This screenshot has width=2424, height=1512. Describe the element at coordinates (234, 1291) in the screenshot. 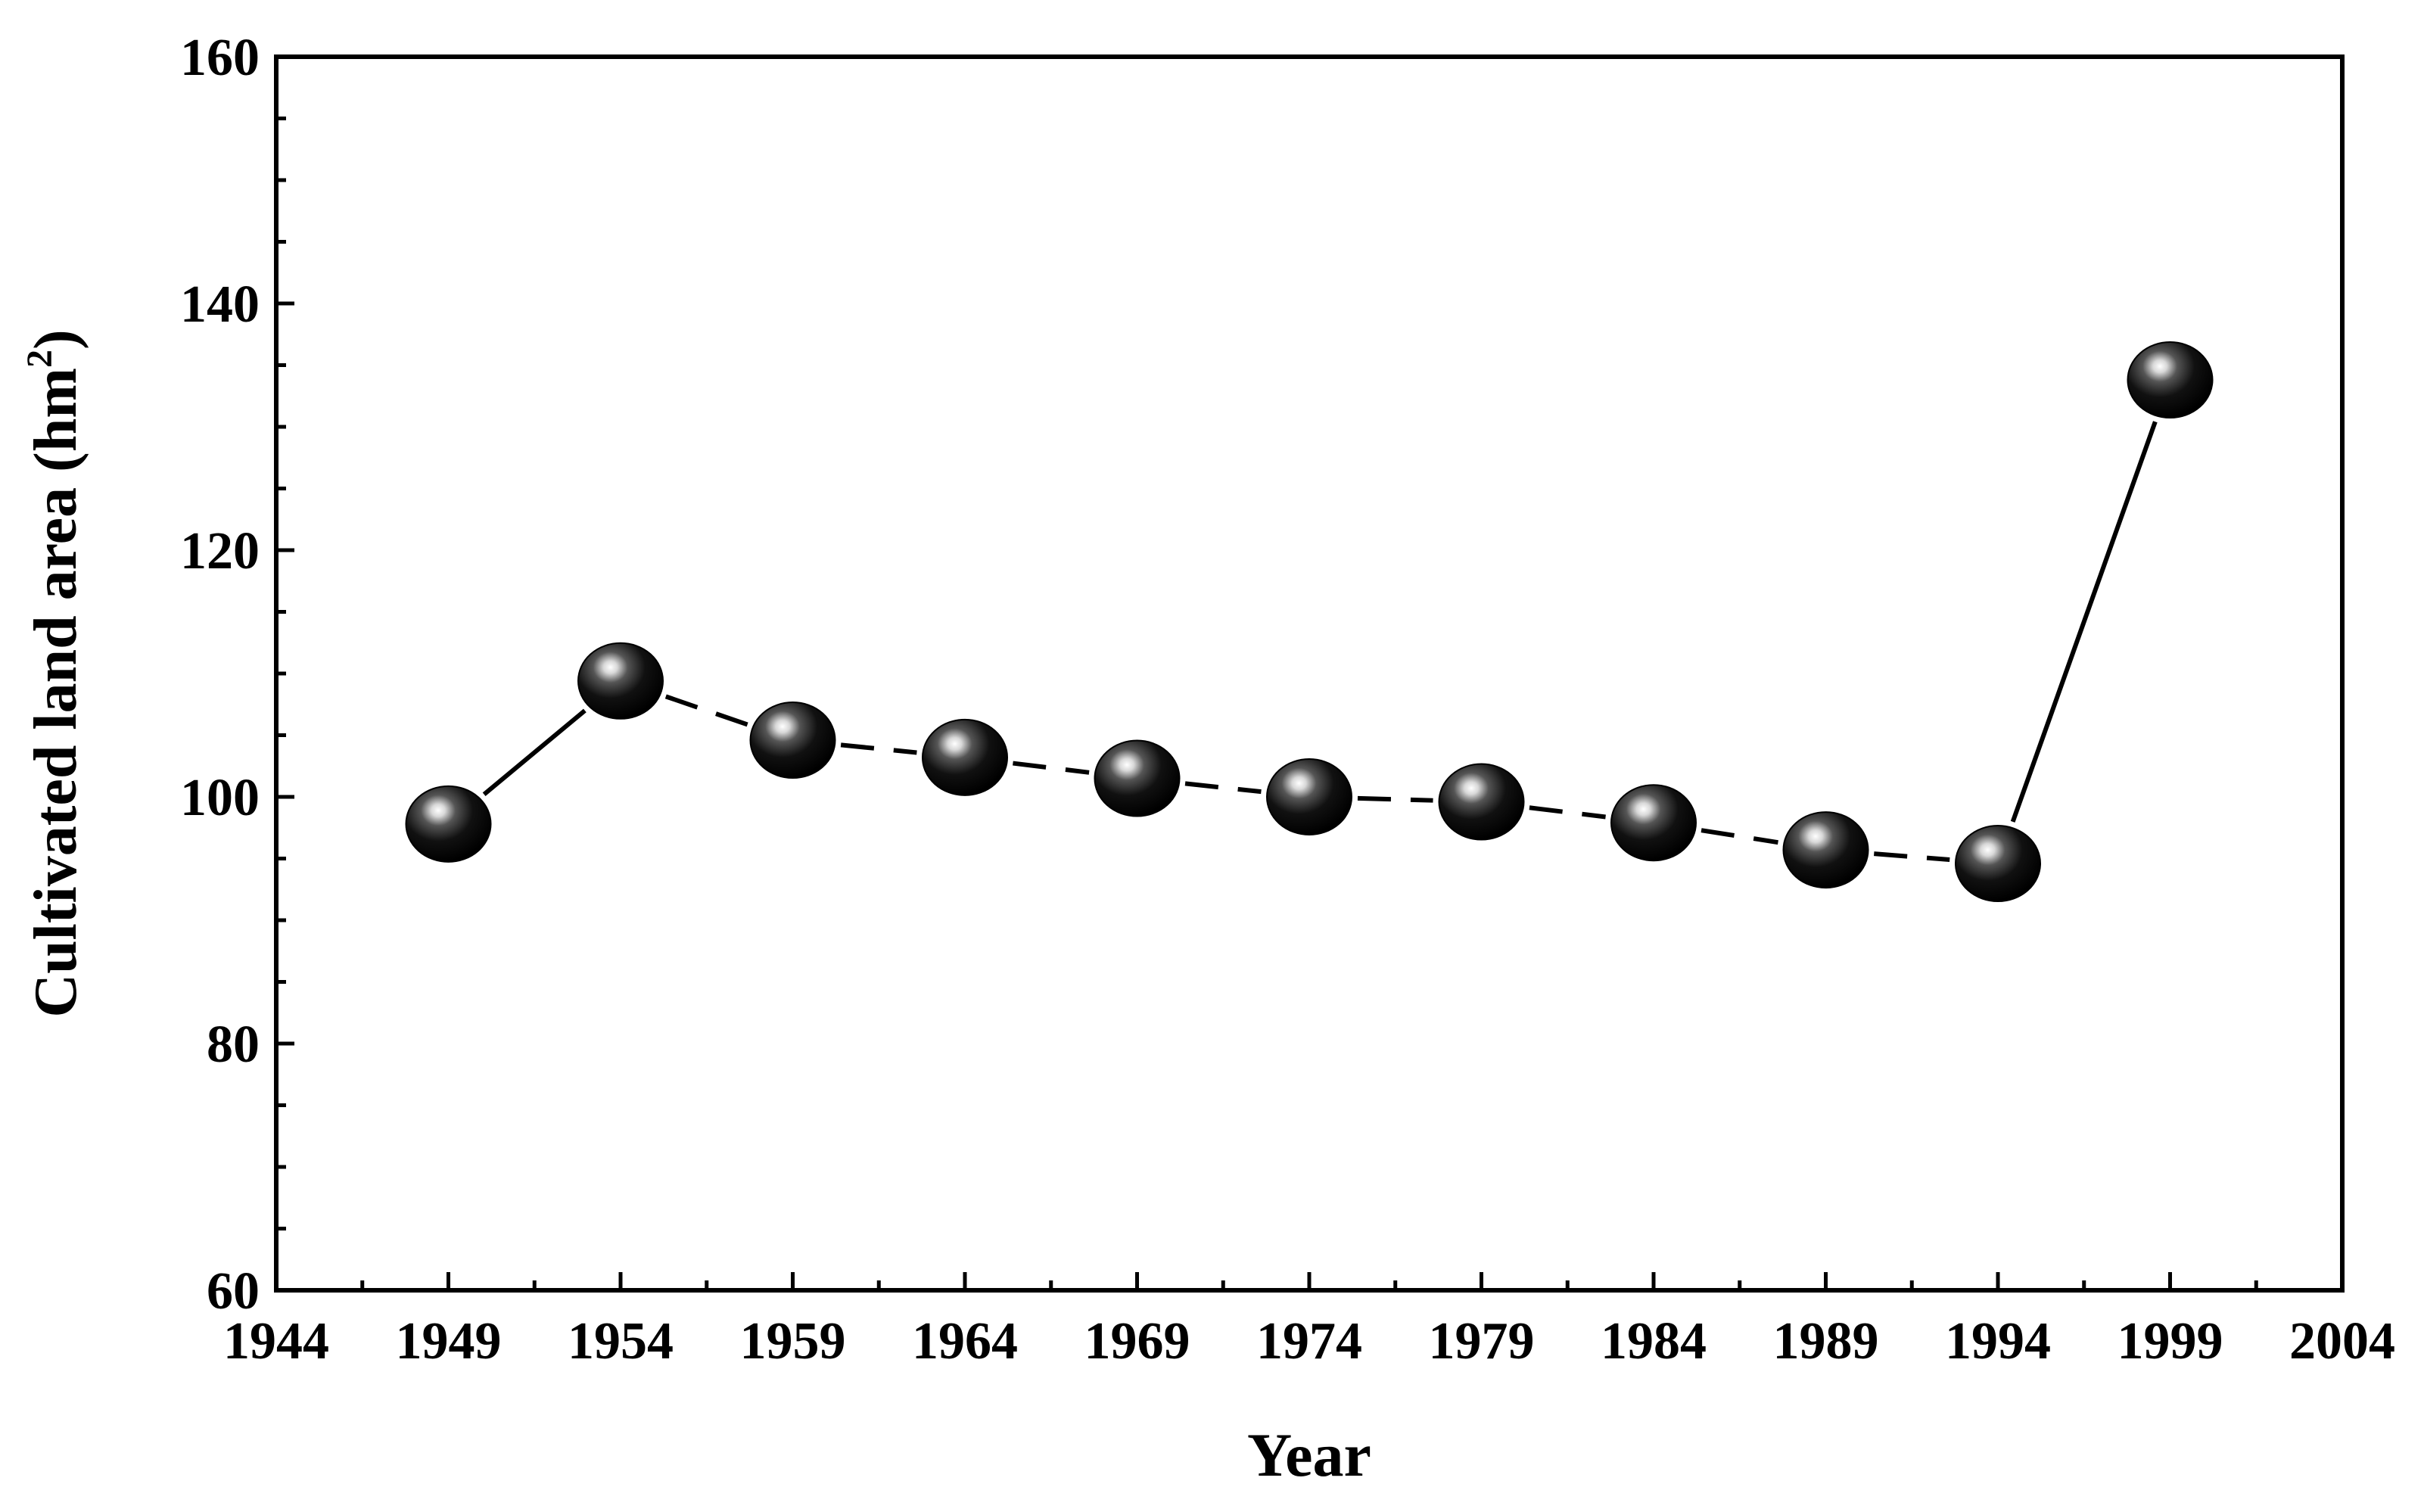

I see `y-tick-label: 60` at that location.